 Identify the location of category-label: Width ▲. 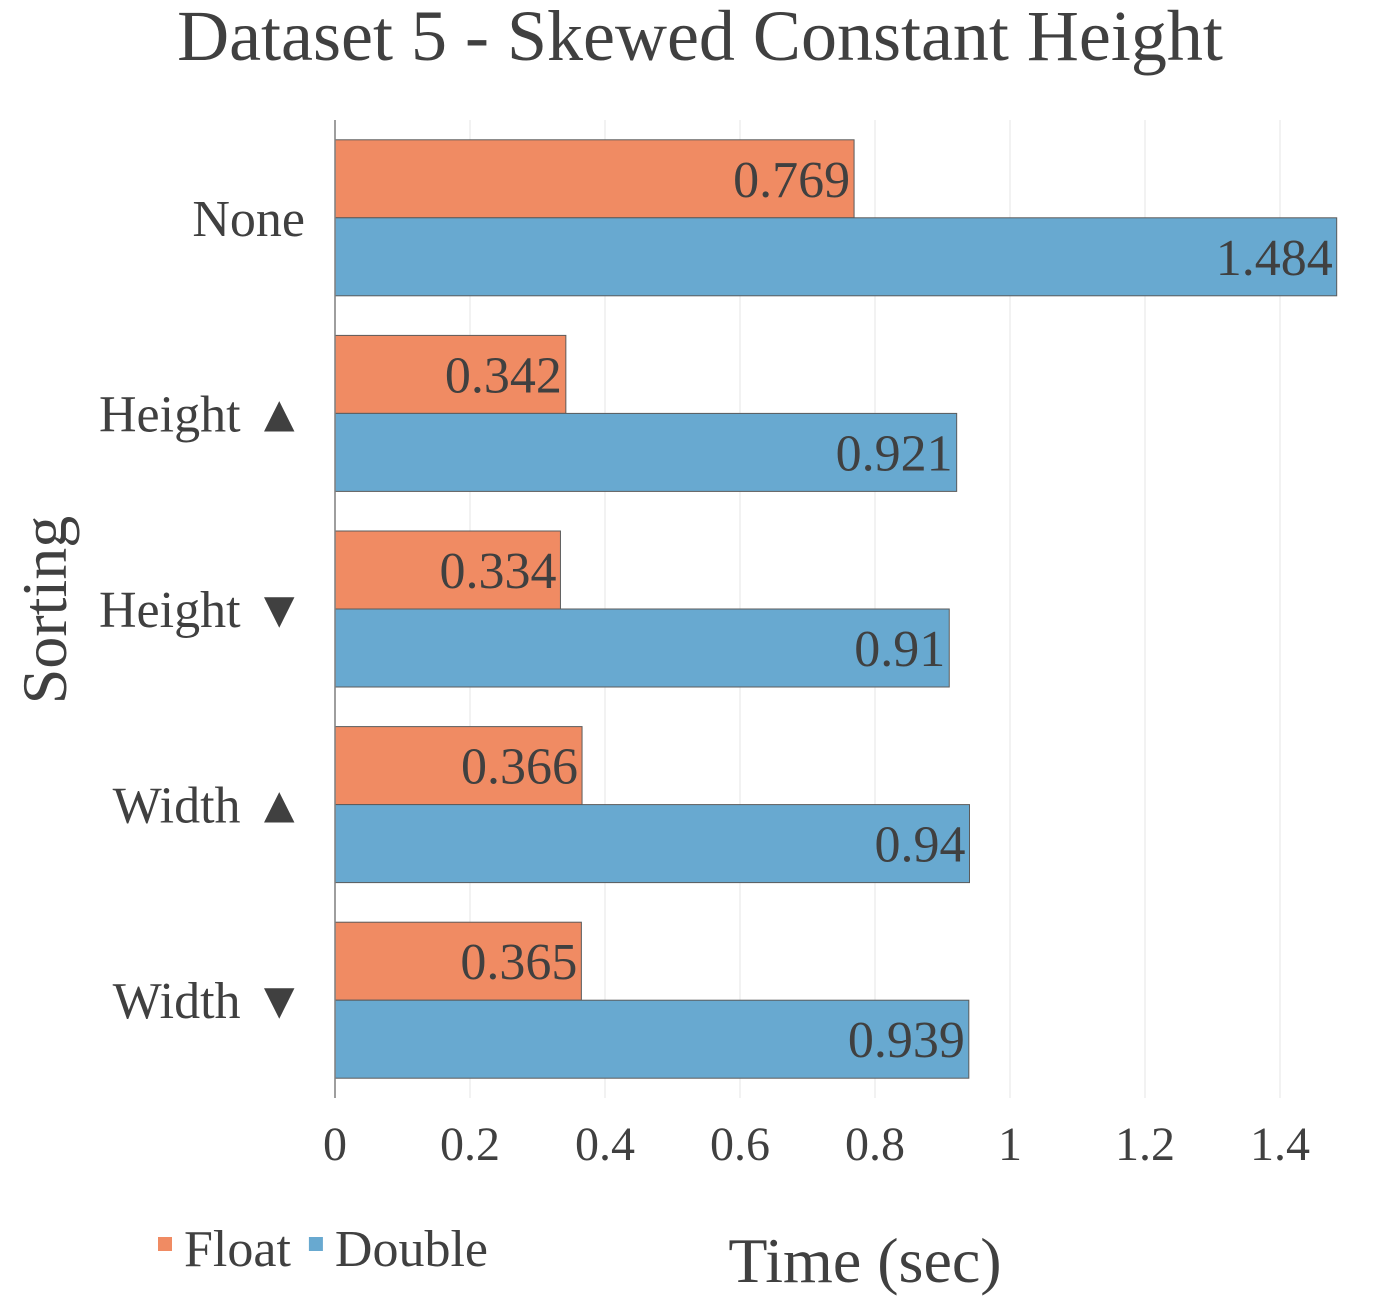
(209, 806).